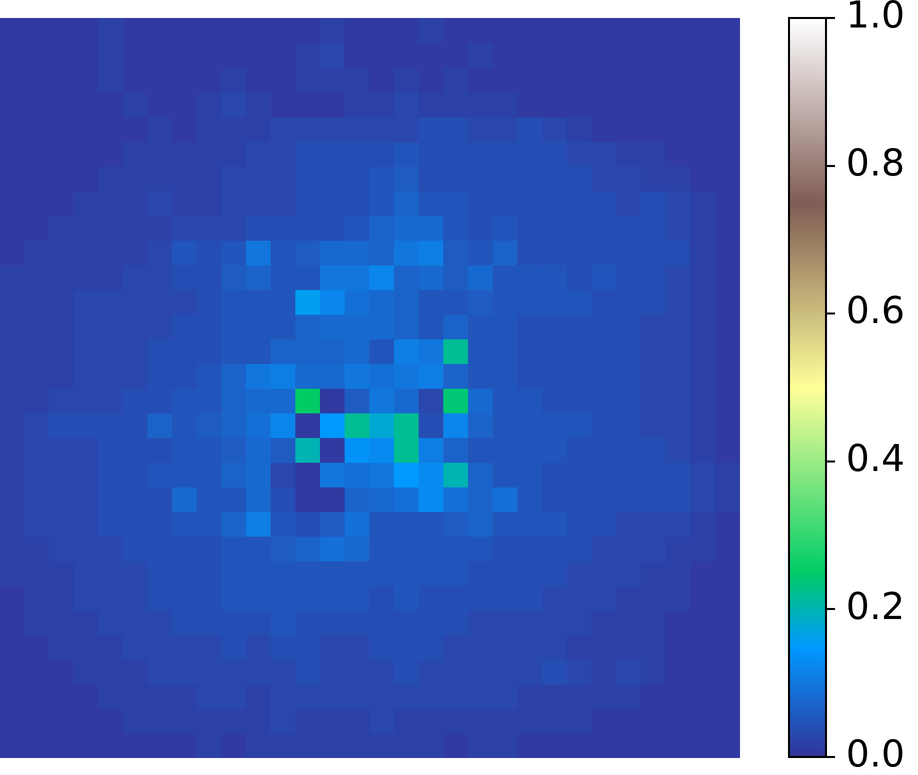 Image resolution: width=918 pixels, height=775 pixels. I want to click on color-bar-label: 0.6, so click(875, 310).